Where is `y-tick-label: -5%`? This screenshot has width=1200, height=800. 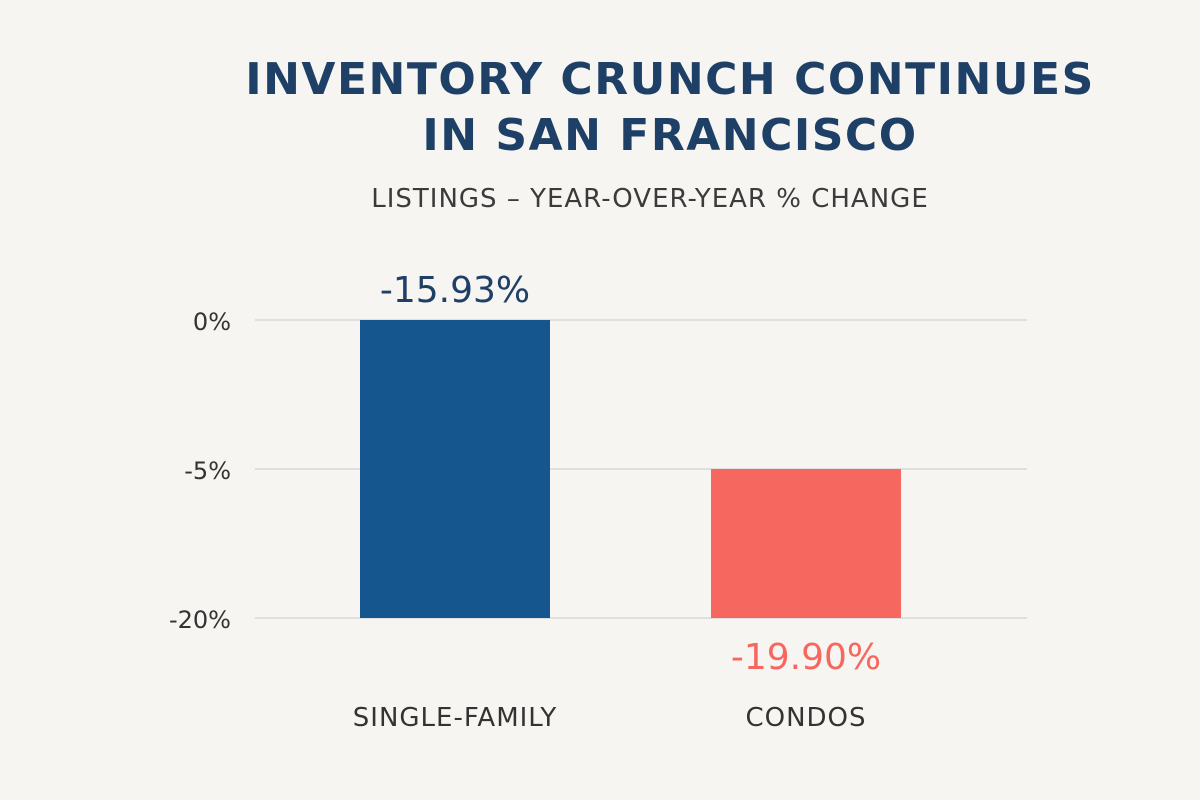 y-tick-label: -5% is located at coordinates (207, 471).